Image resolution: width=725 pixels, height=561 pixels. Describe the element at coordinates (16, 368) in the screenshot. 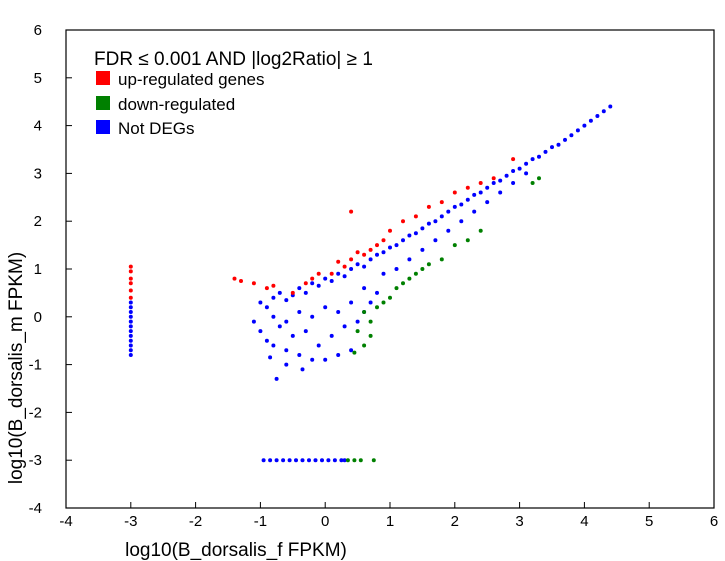

I see `y-axis-title: log10(B_dorsalis_m FPKM)` at that location.